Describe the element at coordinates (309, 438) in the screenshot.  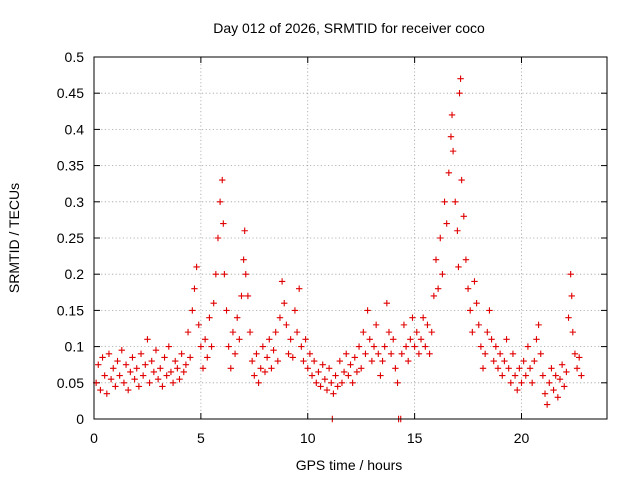
I see `x-tick-labels: 0 5 10 15 20` at that location.